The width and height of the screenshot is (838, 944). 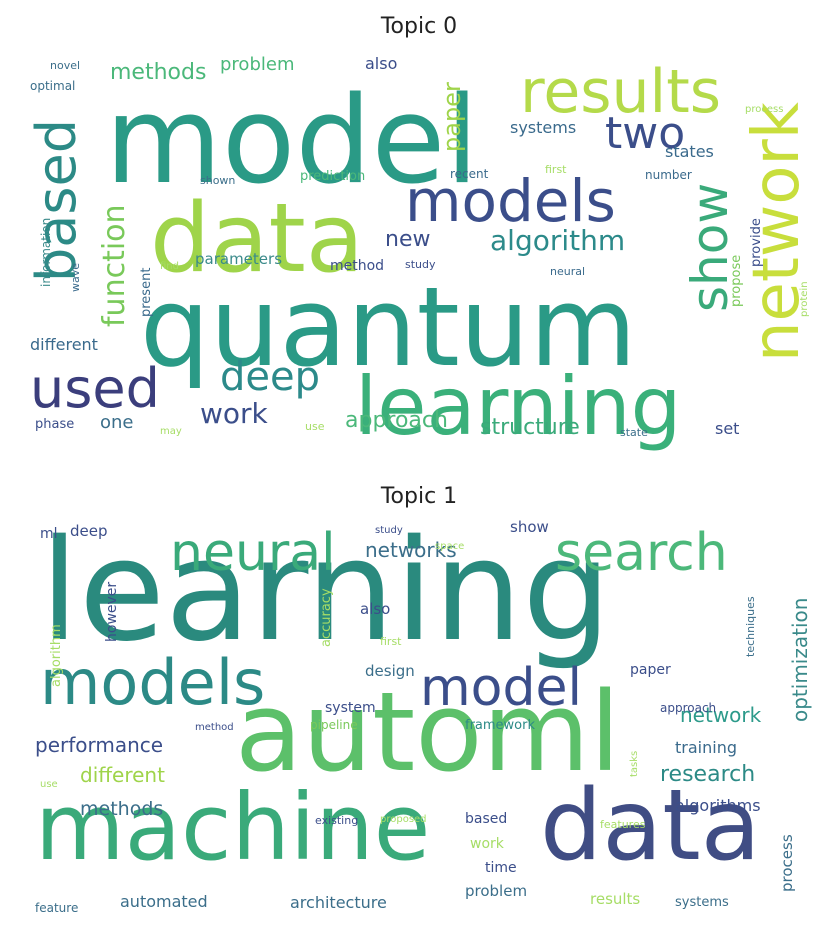 I want to click on word-structure: structure, so click(x=530, y=427).